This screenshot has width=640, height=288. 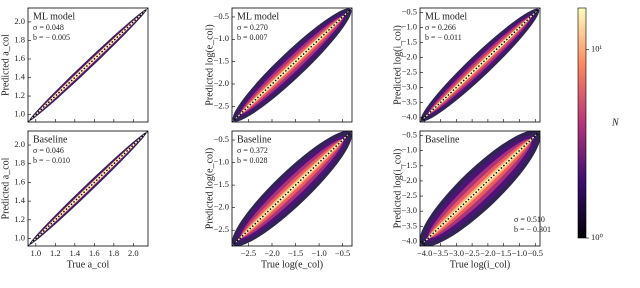 I want to click on stat-annotation: b = − 0.005, so click(x=51, y=37).